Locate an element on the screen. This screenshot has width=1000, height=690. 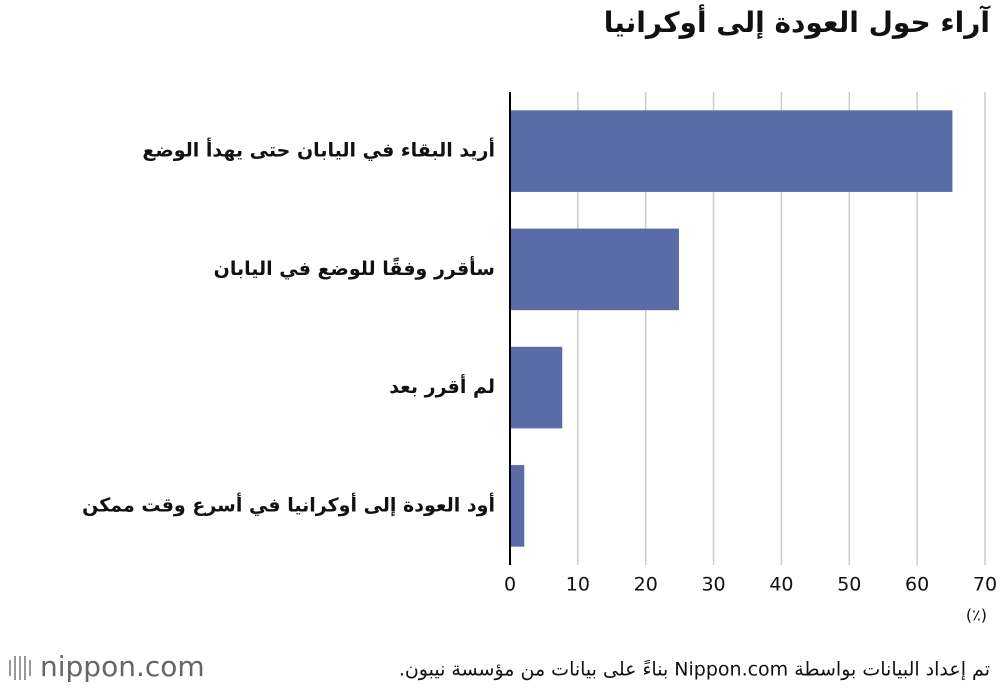
x-tick-label: 60 is located at coordinates (917, 585).